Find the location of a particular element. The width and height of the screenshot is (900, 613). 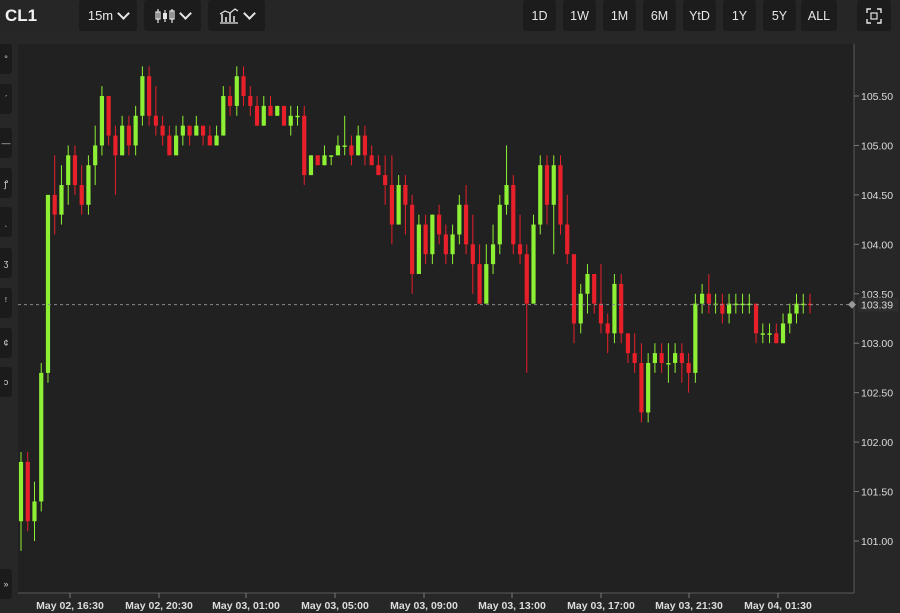

indicators-selector is located at coordinates (236, 15).